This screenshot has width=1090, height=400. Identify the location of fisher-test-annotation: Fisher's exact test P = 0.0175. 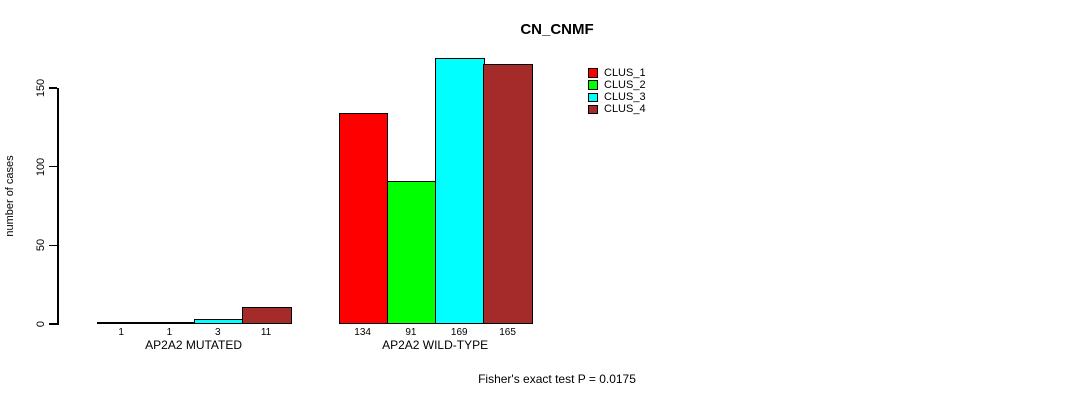
(557, 379).